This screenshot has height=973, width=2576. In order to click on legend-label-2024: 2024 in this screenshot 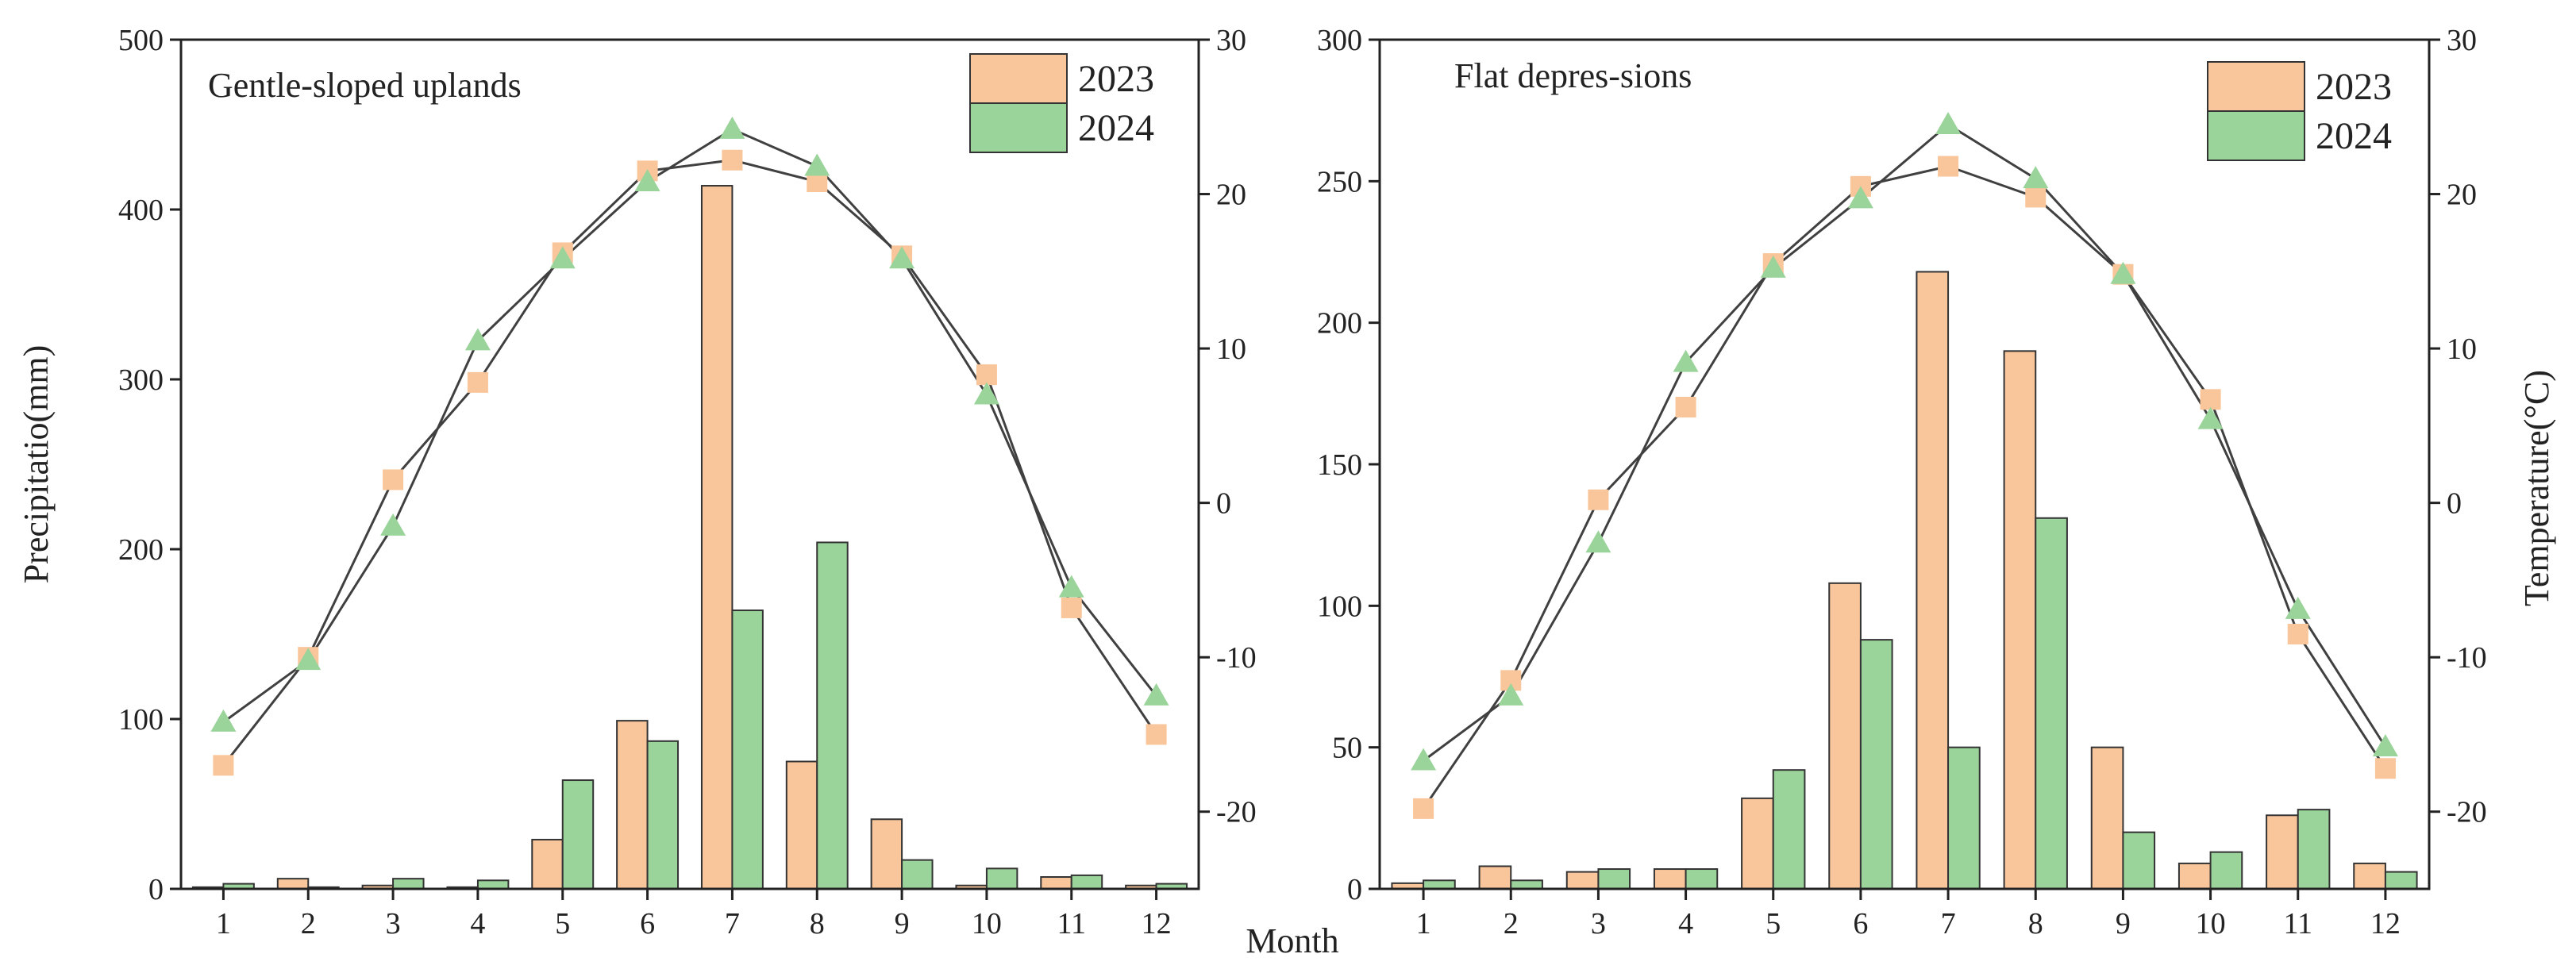, I will do `click(2354, 136)`.